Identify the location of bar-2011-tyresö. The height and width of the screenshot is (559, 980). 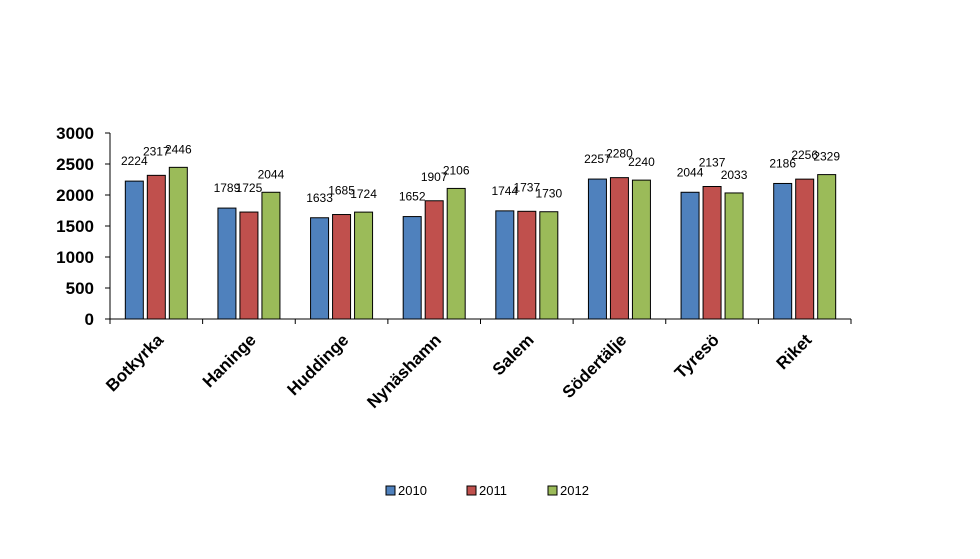
(712, 253).